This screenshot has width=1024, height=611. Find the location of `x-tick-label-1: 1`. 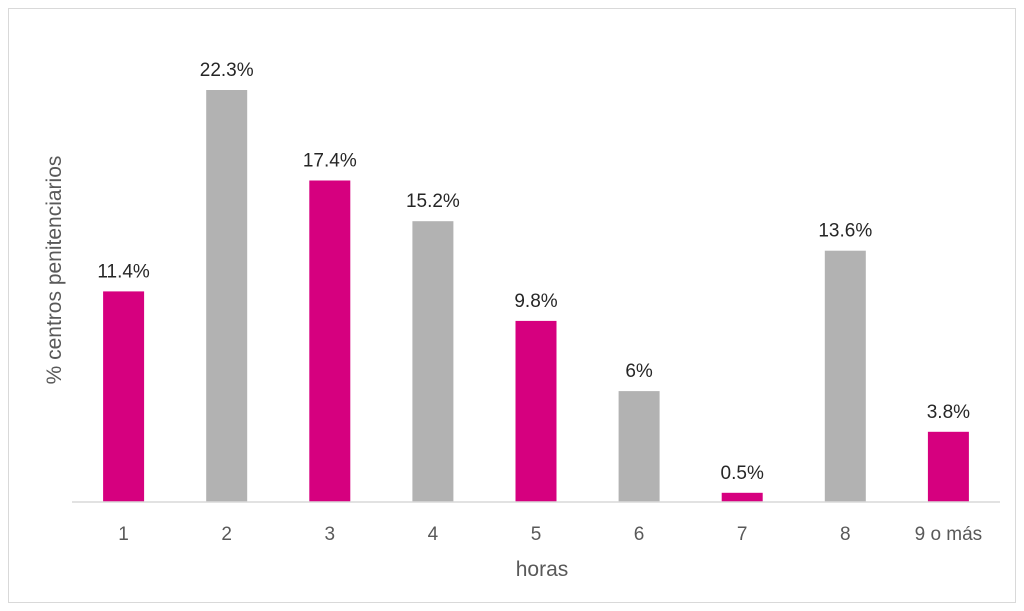

x-tick-label-1: 1 is located at coordinates (123, 534).